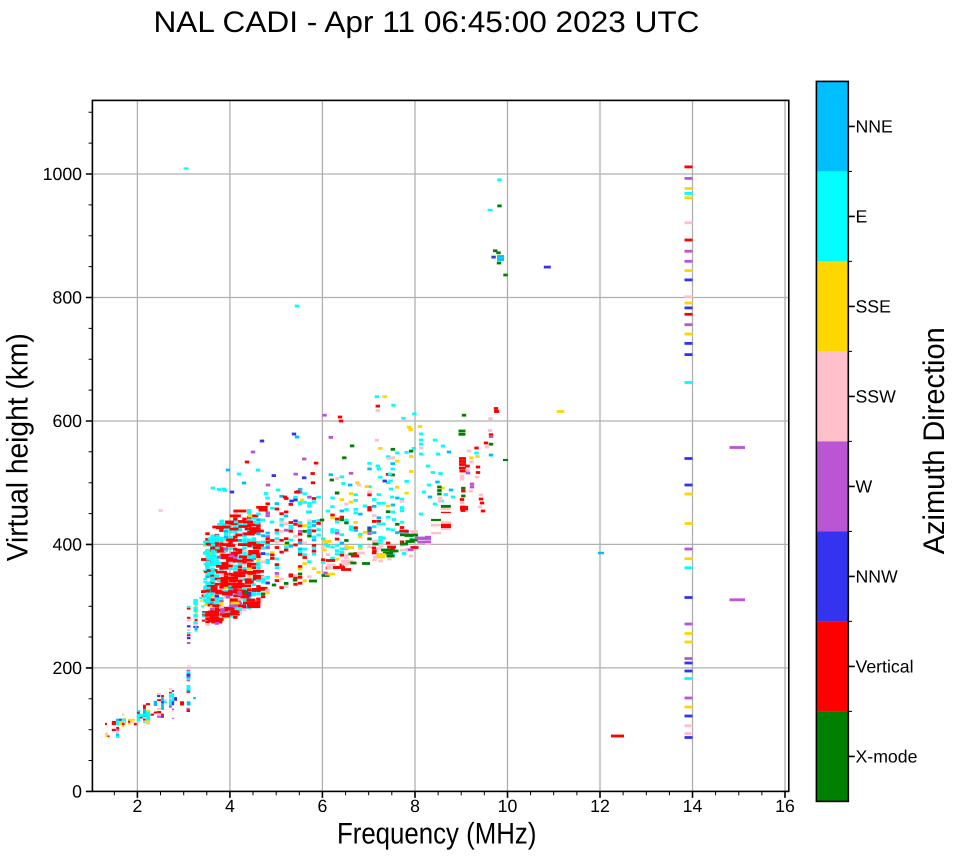 This screenshot has width=958, height=862. What do you see at coordinates (77, 792) in the screenshot?
I see `svg-text: 0` at bounding box center [77, 792].